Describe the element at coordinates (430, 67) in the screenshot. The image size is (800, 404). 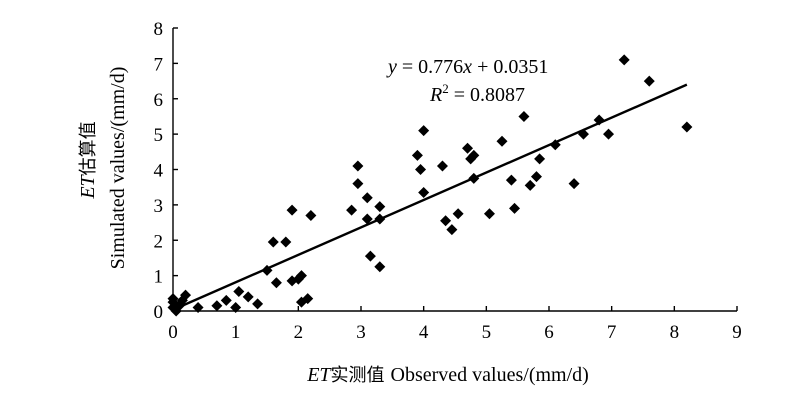
I see `equation-slope: = 0.776` at that location.